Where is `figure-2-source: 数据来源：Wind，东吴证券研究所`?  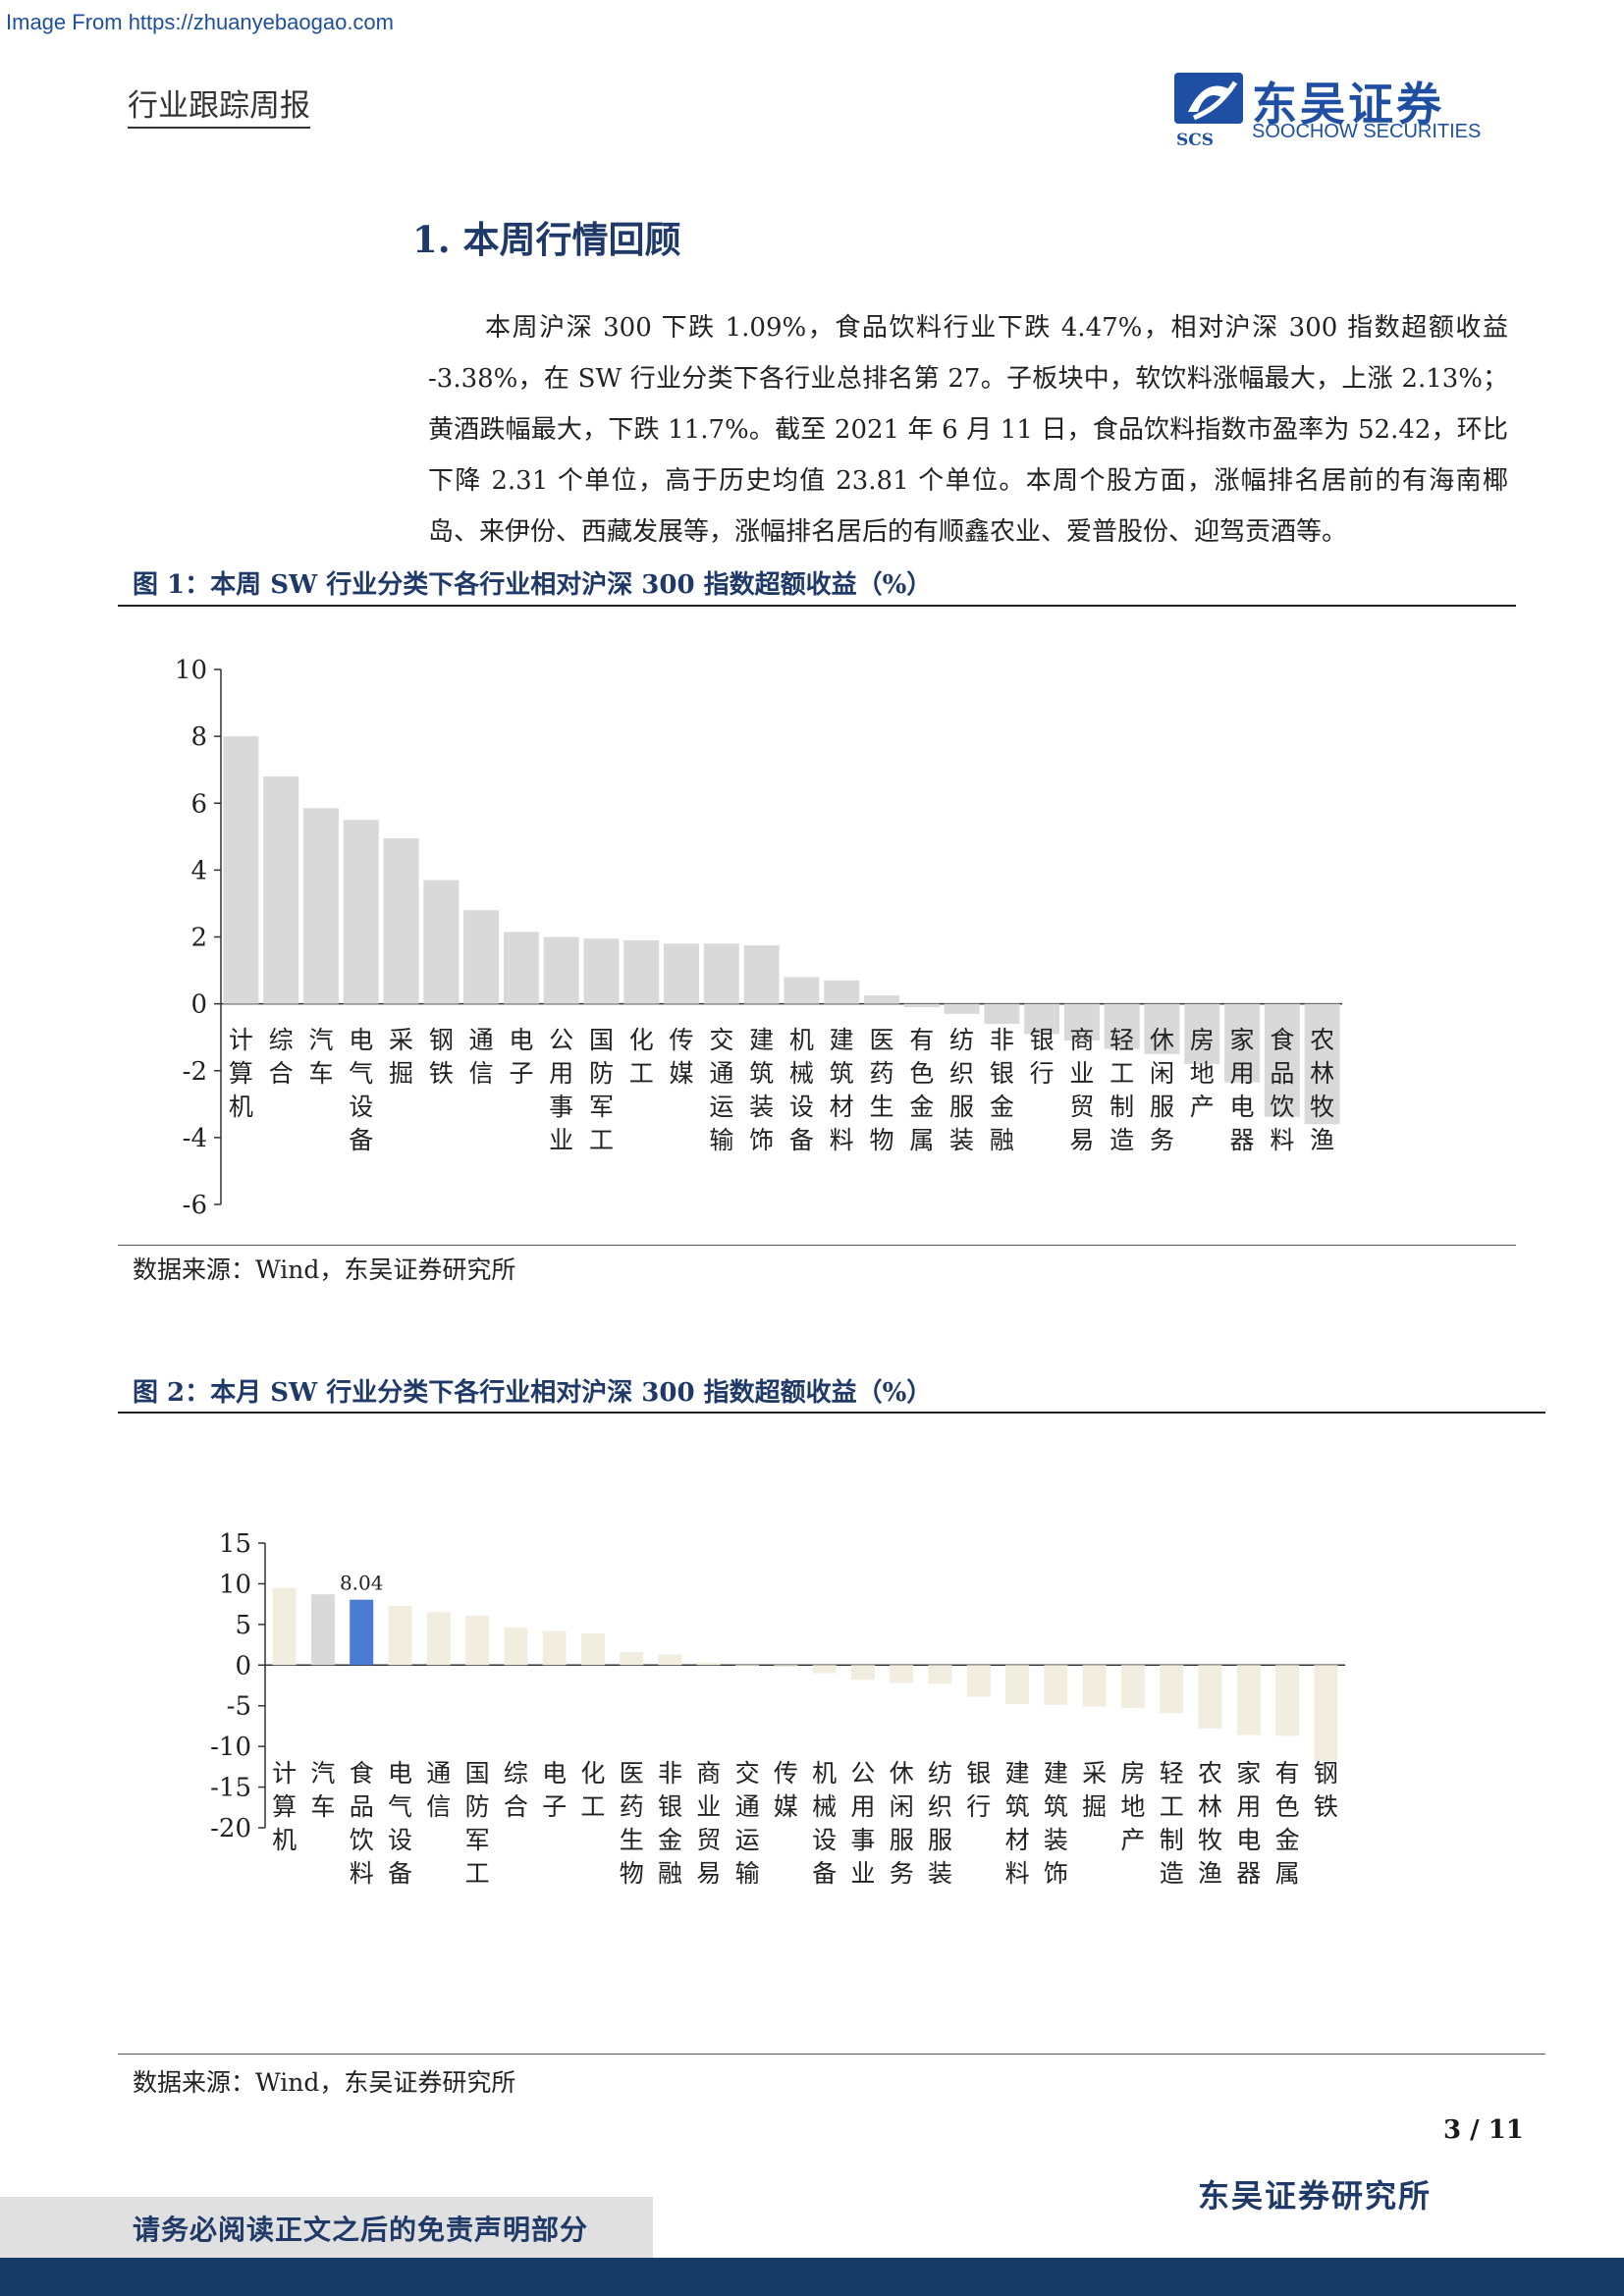
figure-2-source: 数据来源：Wind，东吴证券研究所 is located at coordinates (324, 2082).